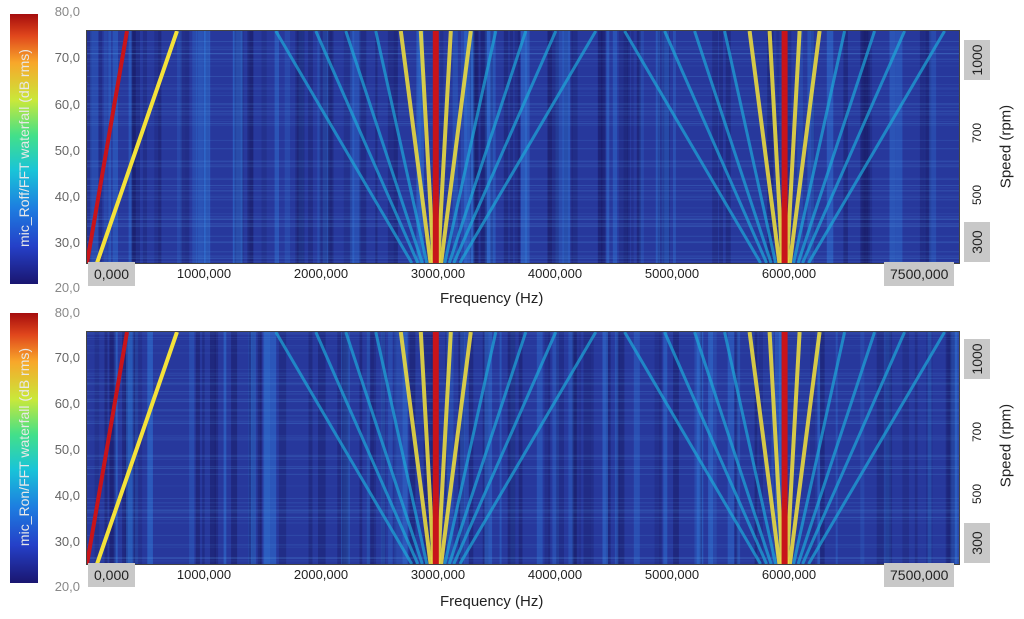 The width and height of the screenshot is (1024, 619). I want to click on x-tick: 6000,000, so click(789, 574).